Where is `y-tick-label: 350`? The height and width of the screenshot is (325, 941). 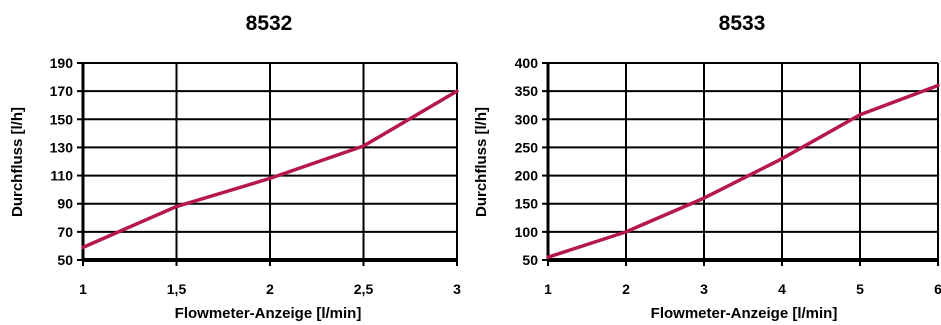
y-tick-label: 350 is located at coordinates (527, 91).